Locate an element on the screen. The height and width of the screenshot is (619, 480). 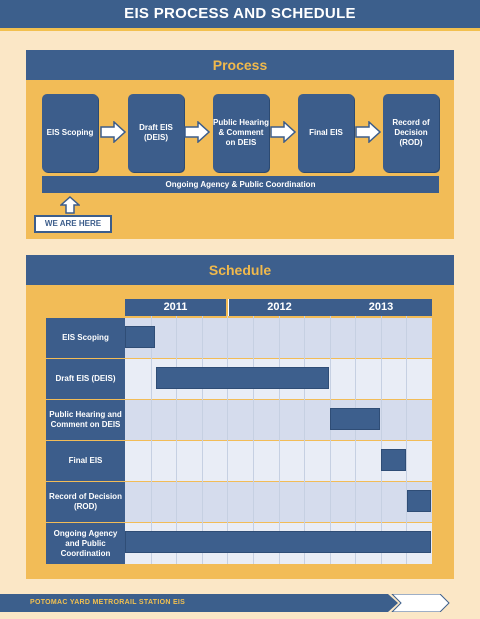
row-label: Ongoing Agency and Public Coordination is located at coordinates (85, 543).